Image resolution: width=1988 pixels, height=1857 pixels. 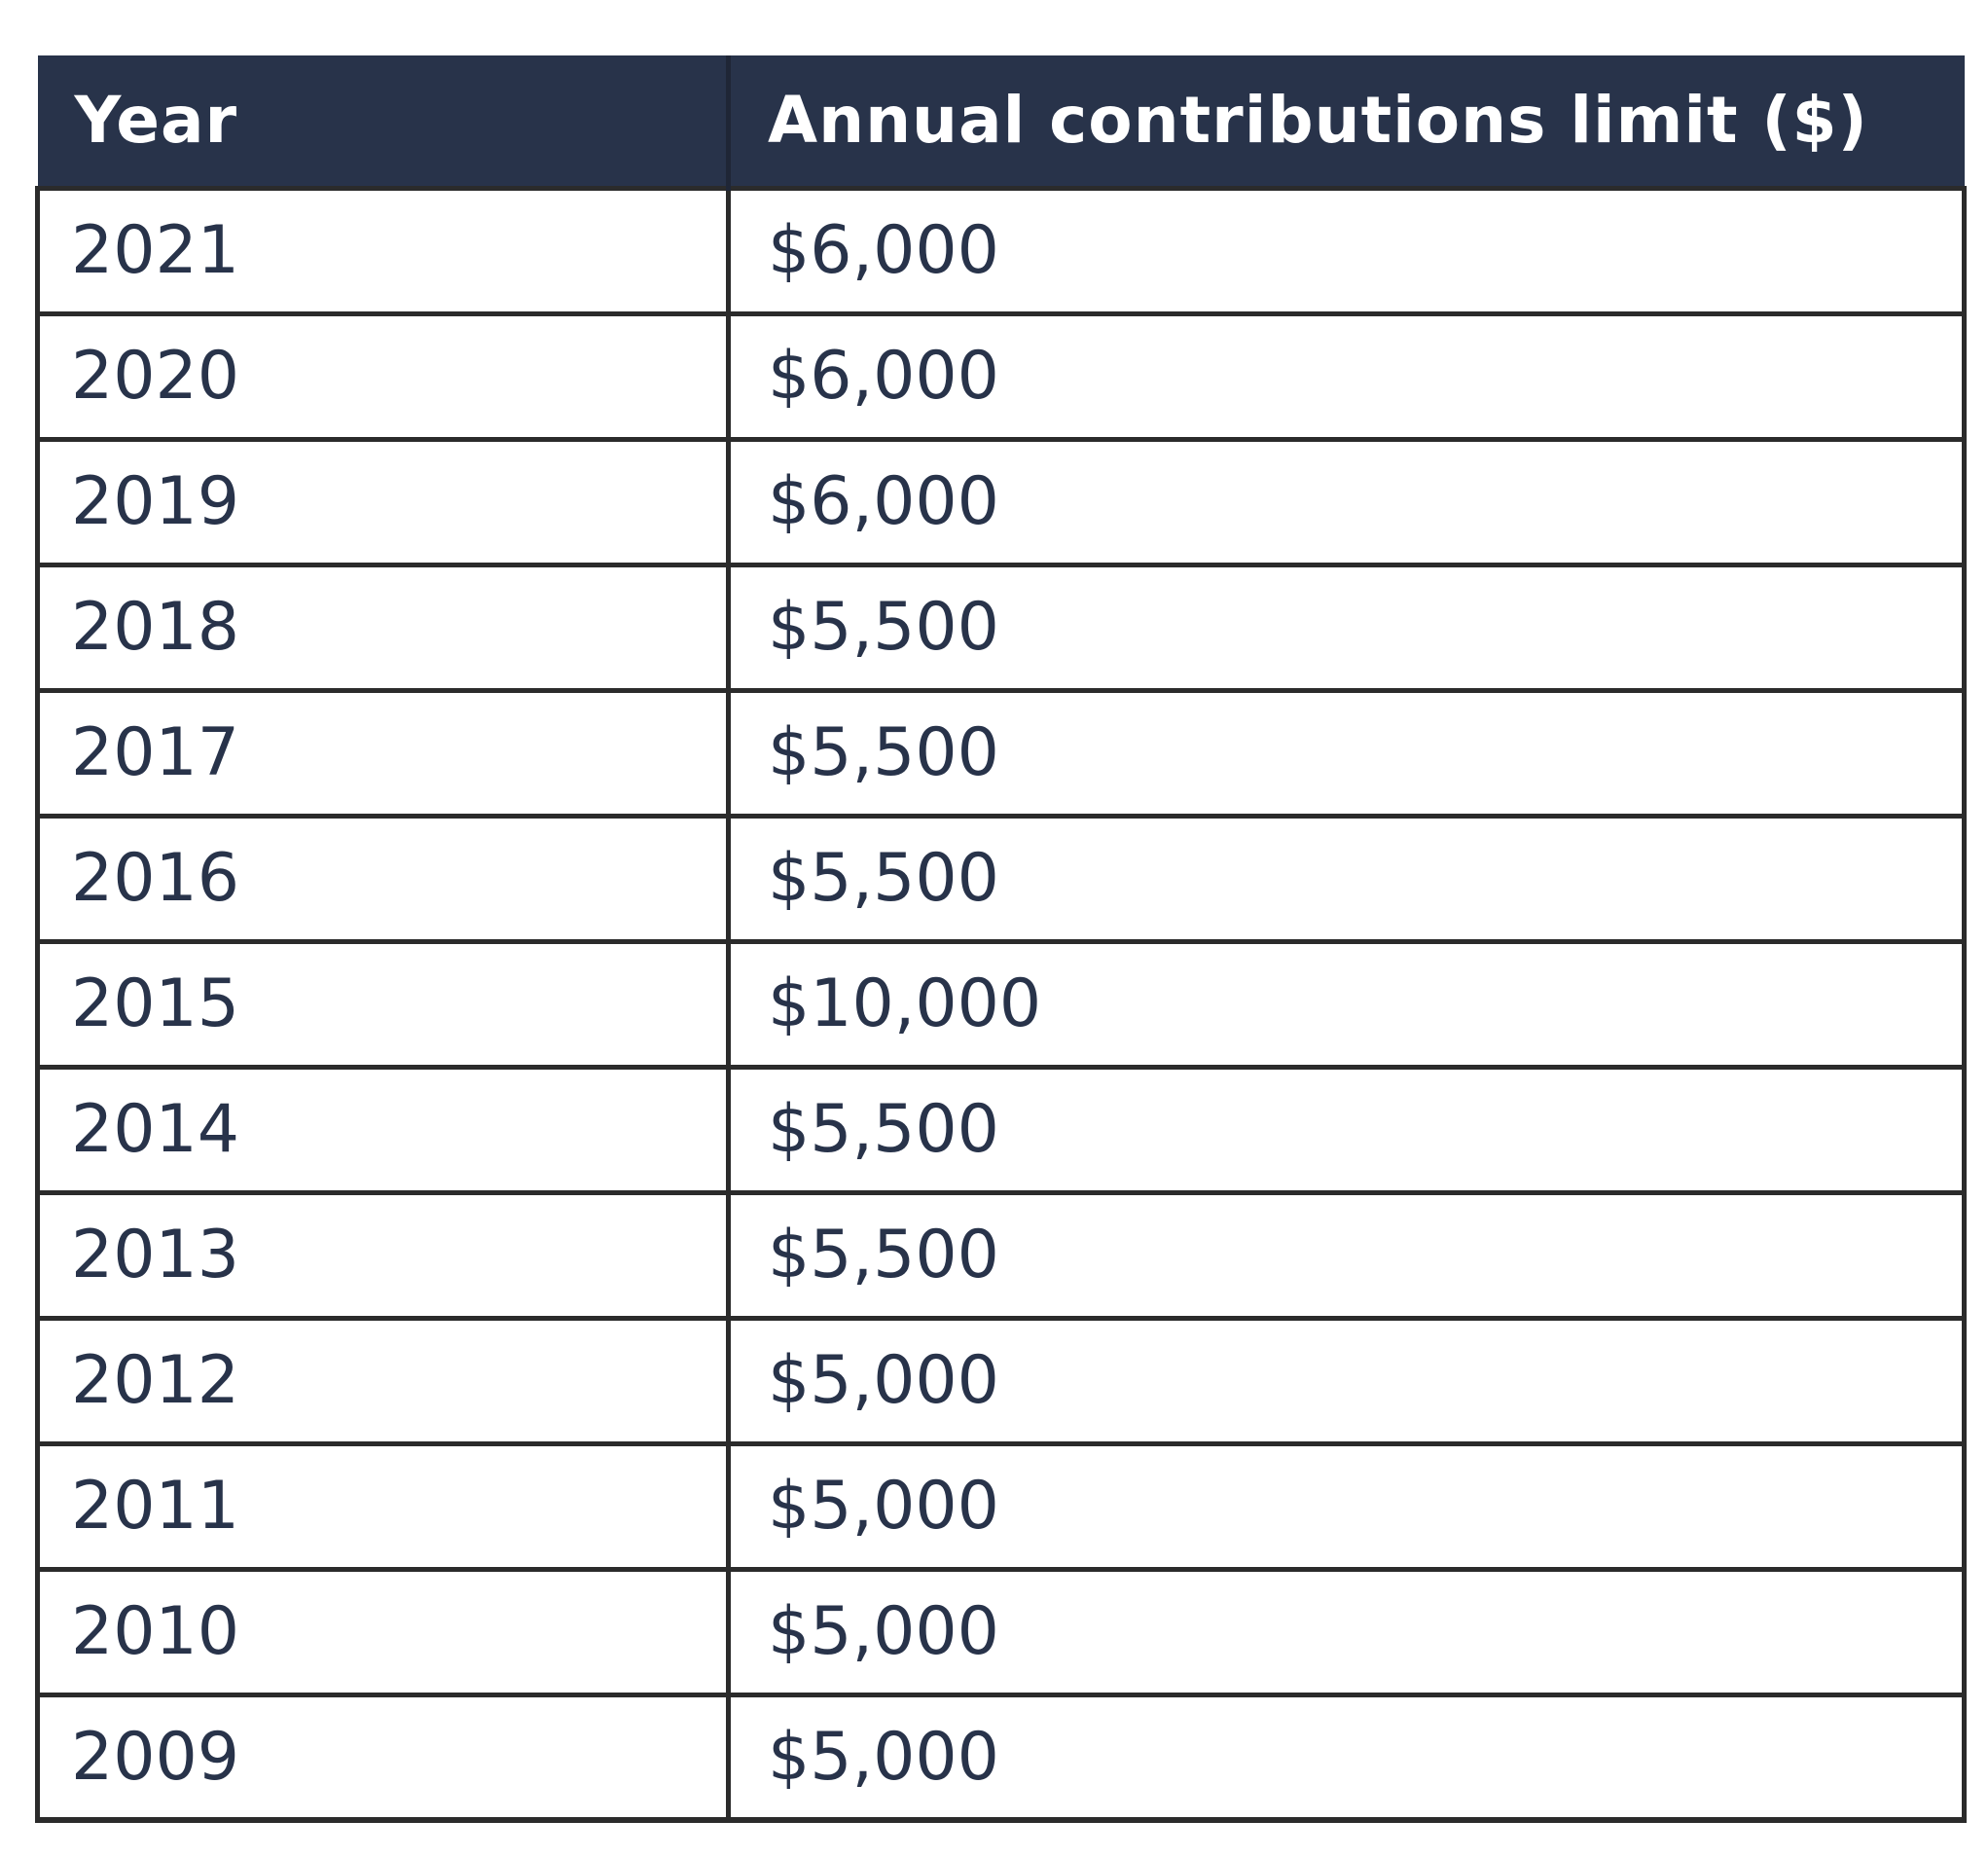 I want to click on year-cell: 2021, so click(x=383, y=249).